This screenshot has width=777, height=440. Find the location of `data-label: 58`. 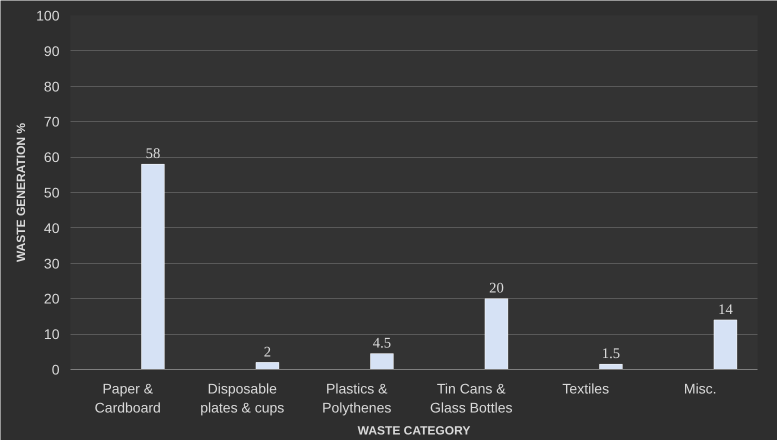

data-label: 58 is located at coordinates (153, 154).